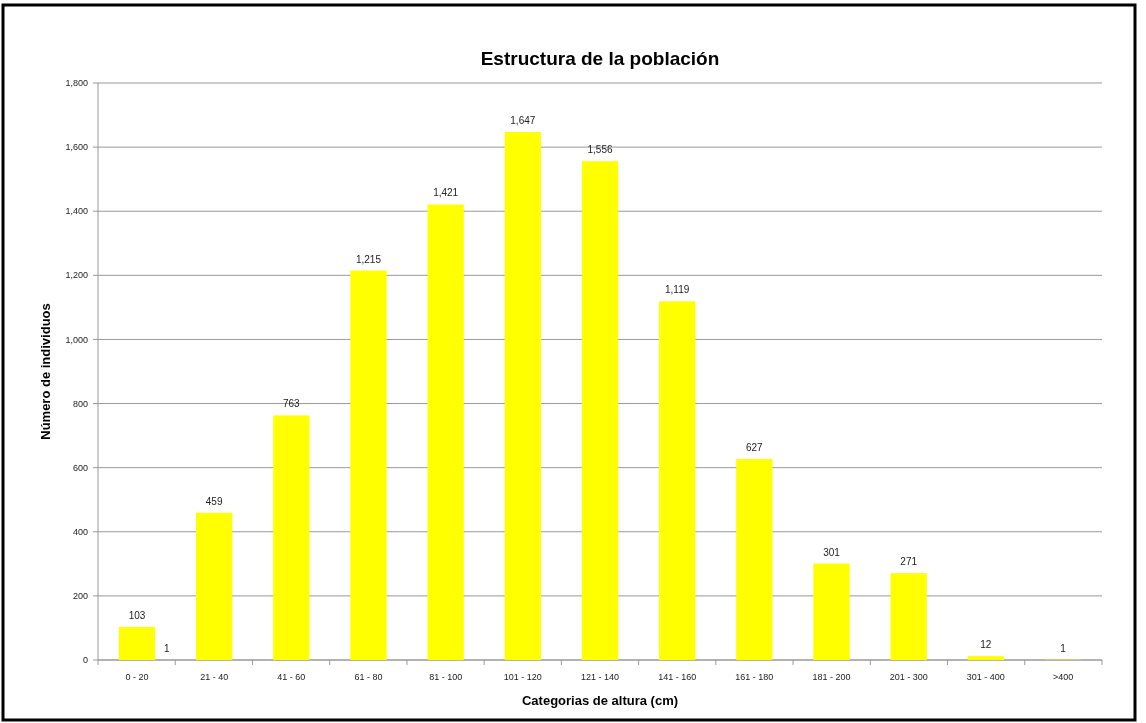  I want to click on x-tick-label: 61 - 80, so click(368, 677).